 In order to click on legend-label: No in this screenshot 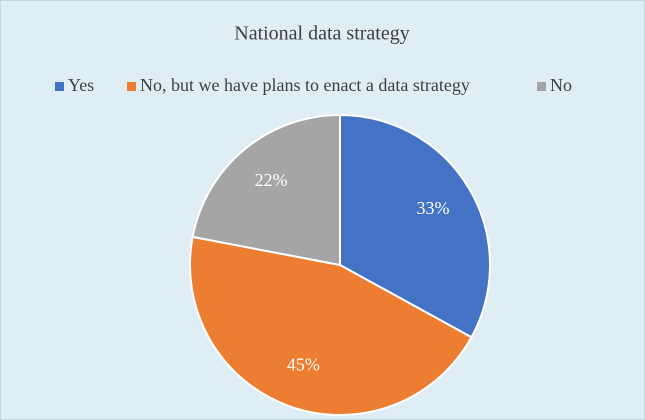, I will do `click(561, 85)`.